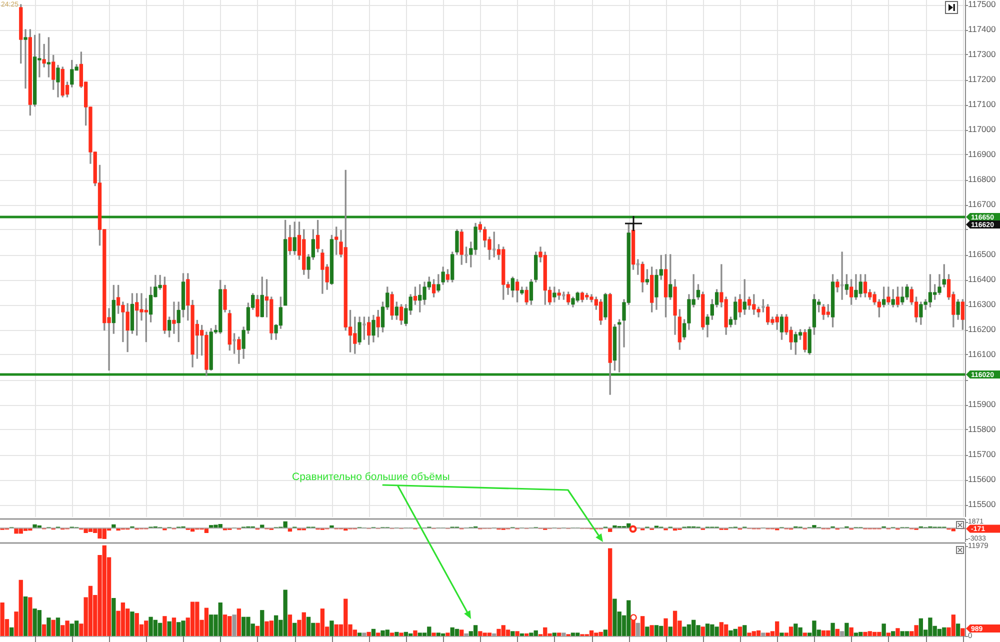 The height and width of the screenshot is (642, 1000). Describe the element at coordinates (982, 303) in the screenshot. I see `y-tick-label: 116300` at that location.